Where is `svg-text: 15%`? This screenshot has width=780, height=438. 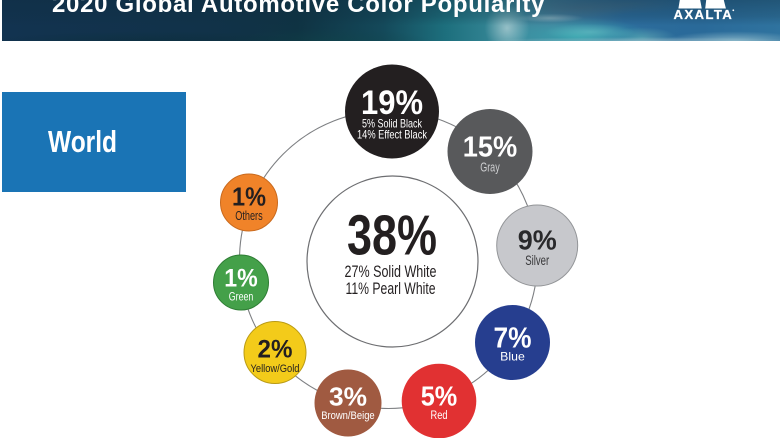
svg-text: 15% is located at coordinates (490, 148).